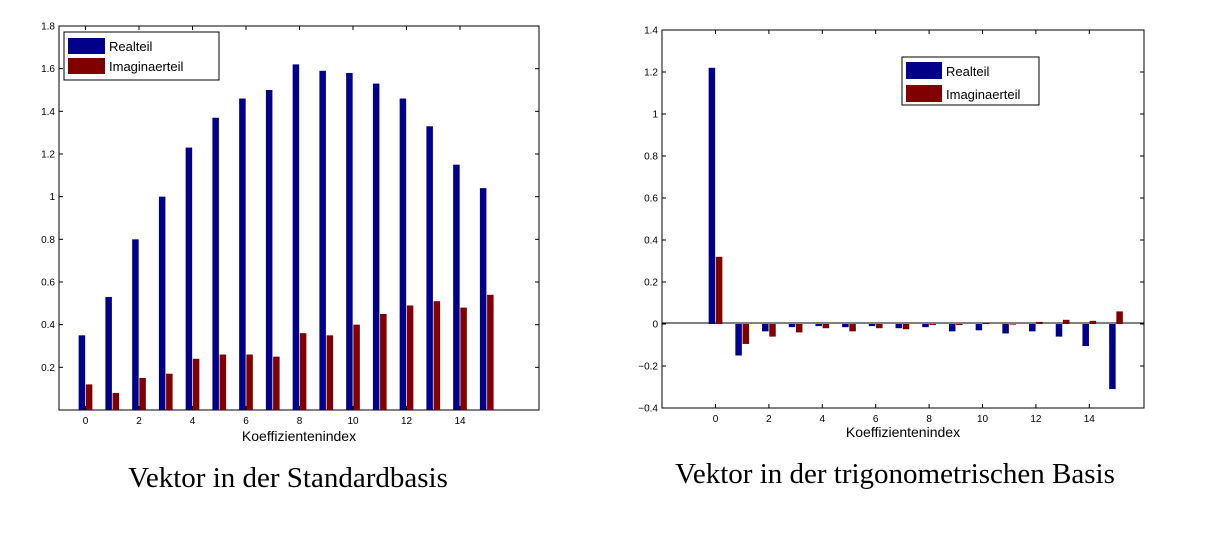 The width and height of the screenshot is (1222, 537). Describe the element at coordinates (655, 325) in the screenshot. I see `y-tick-label: 0` at that location.